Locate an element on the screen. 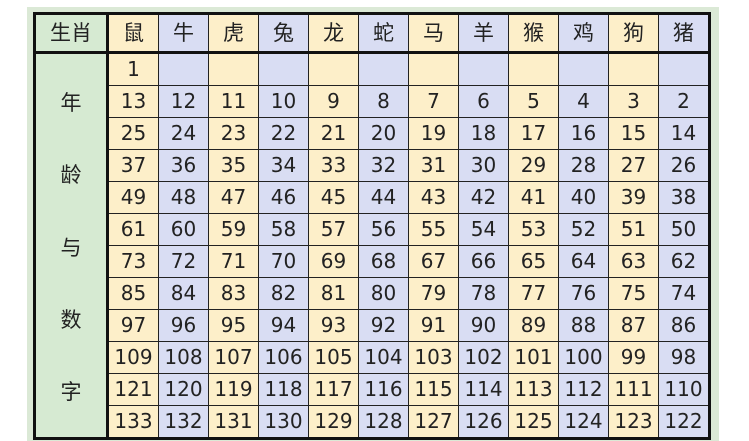 The image size is (749, 441). table-row: 49 48 47 46 45 44 43 42 41 40 39 38 is located at coordinates (372, 197).